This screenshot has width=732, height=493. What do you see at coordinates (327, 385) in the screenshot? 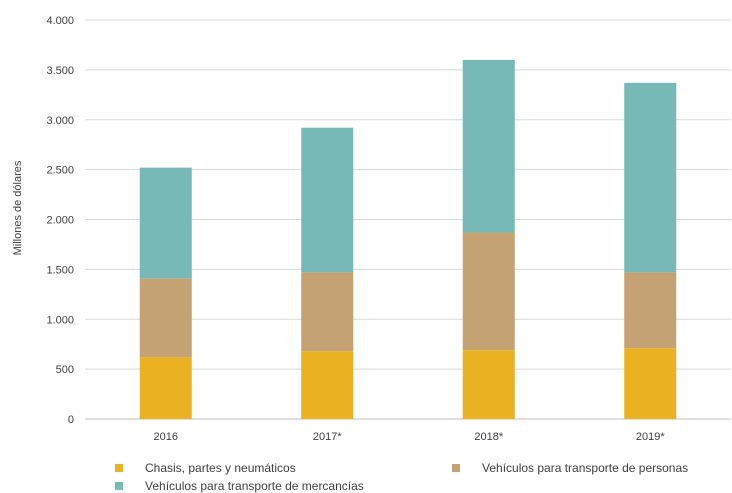
I see `bar-segment-1-2017` at bounding box center [327, 385].